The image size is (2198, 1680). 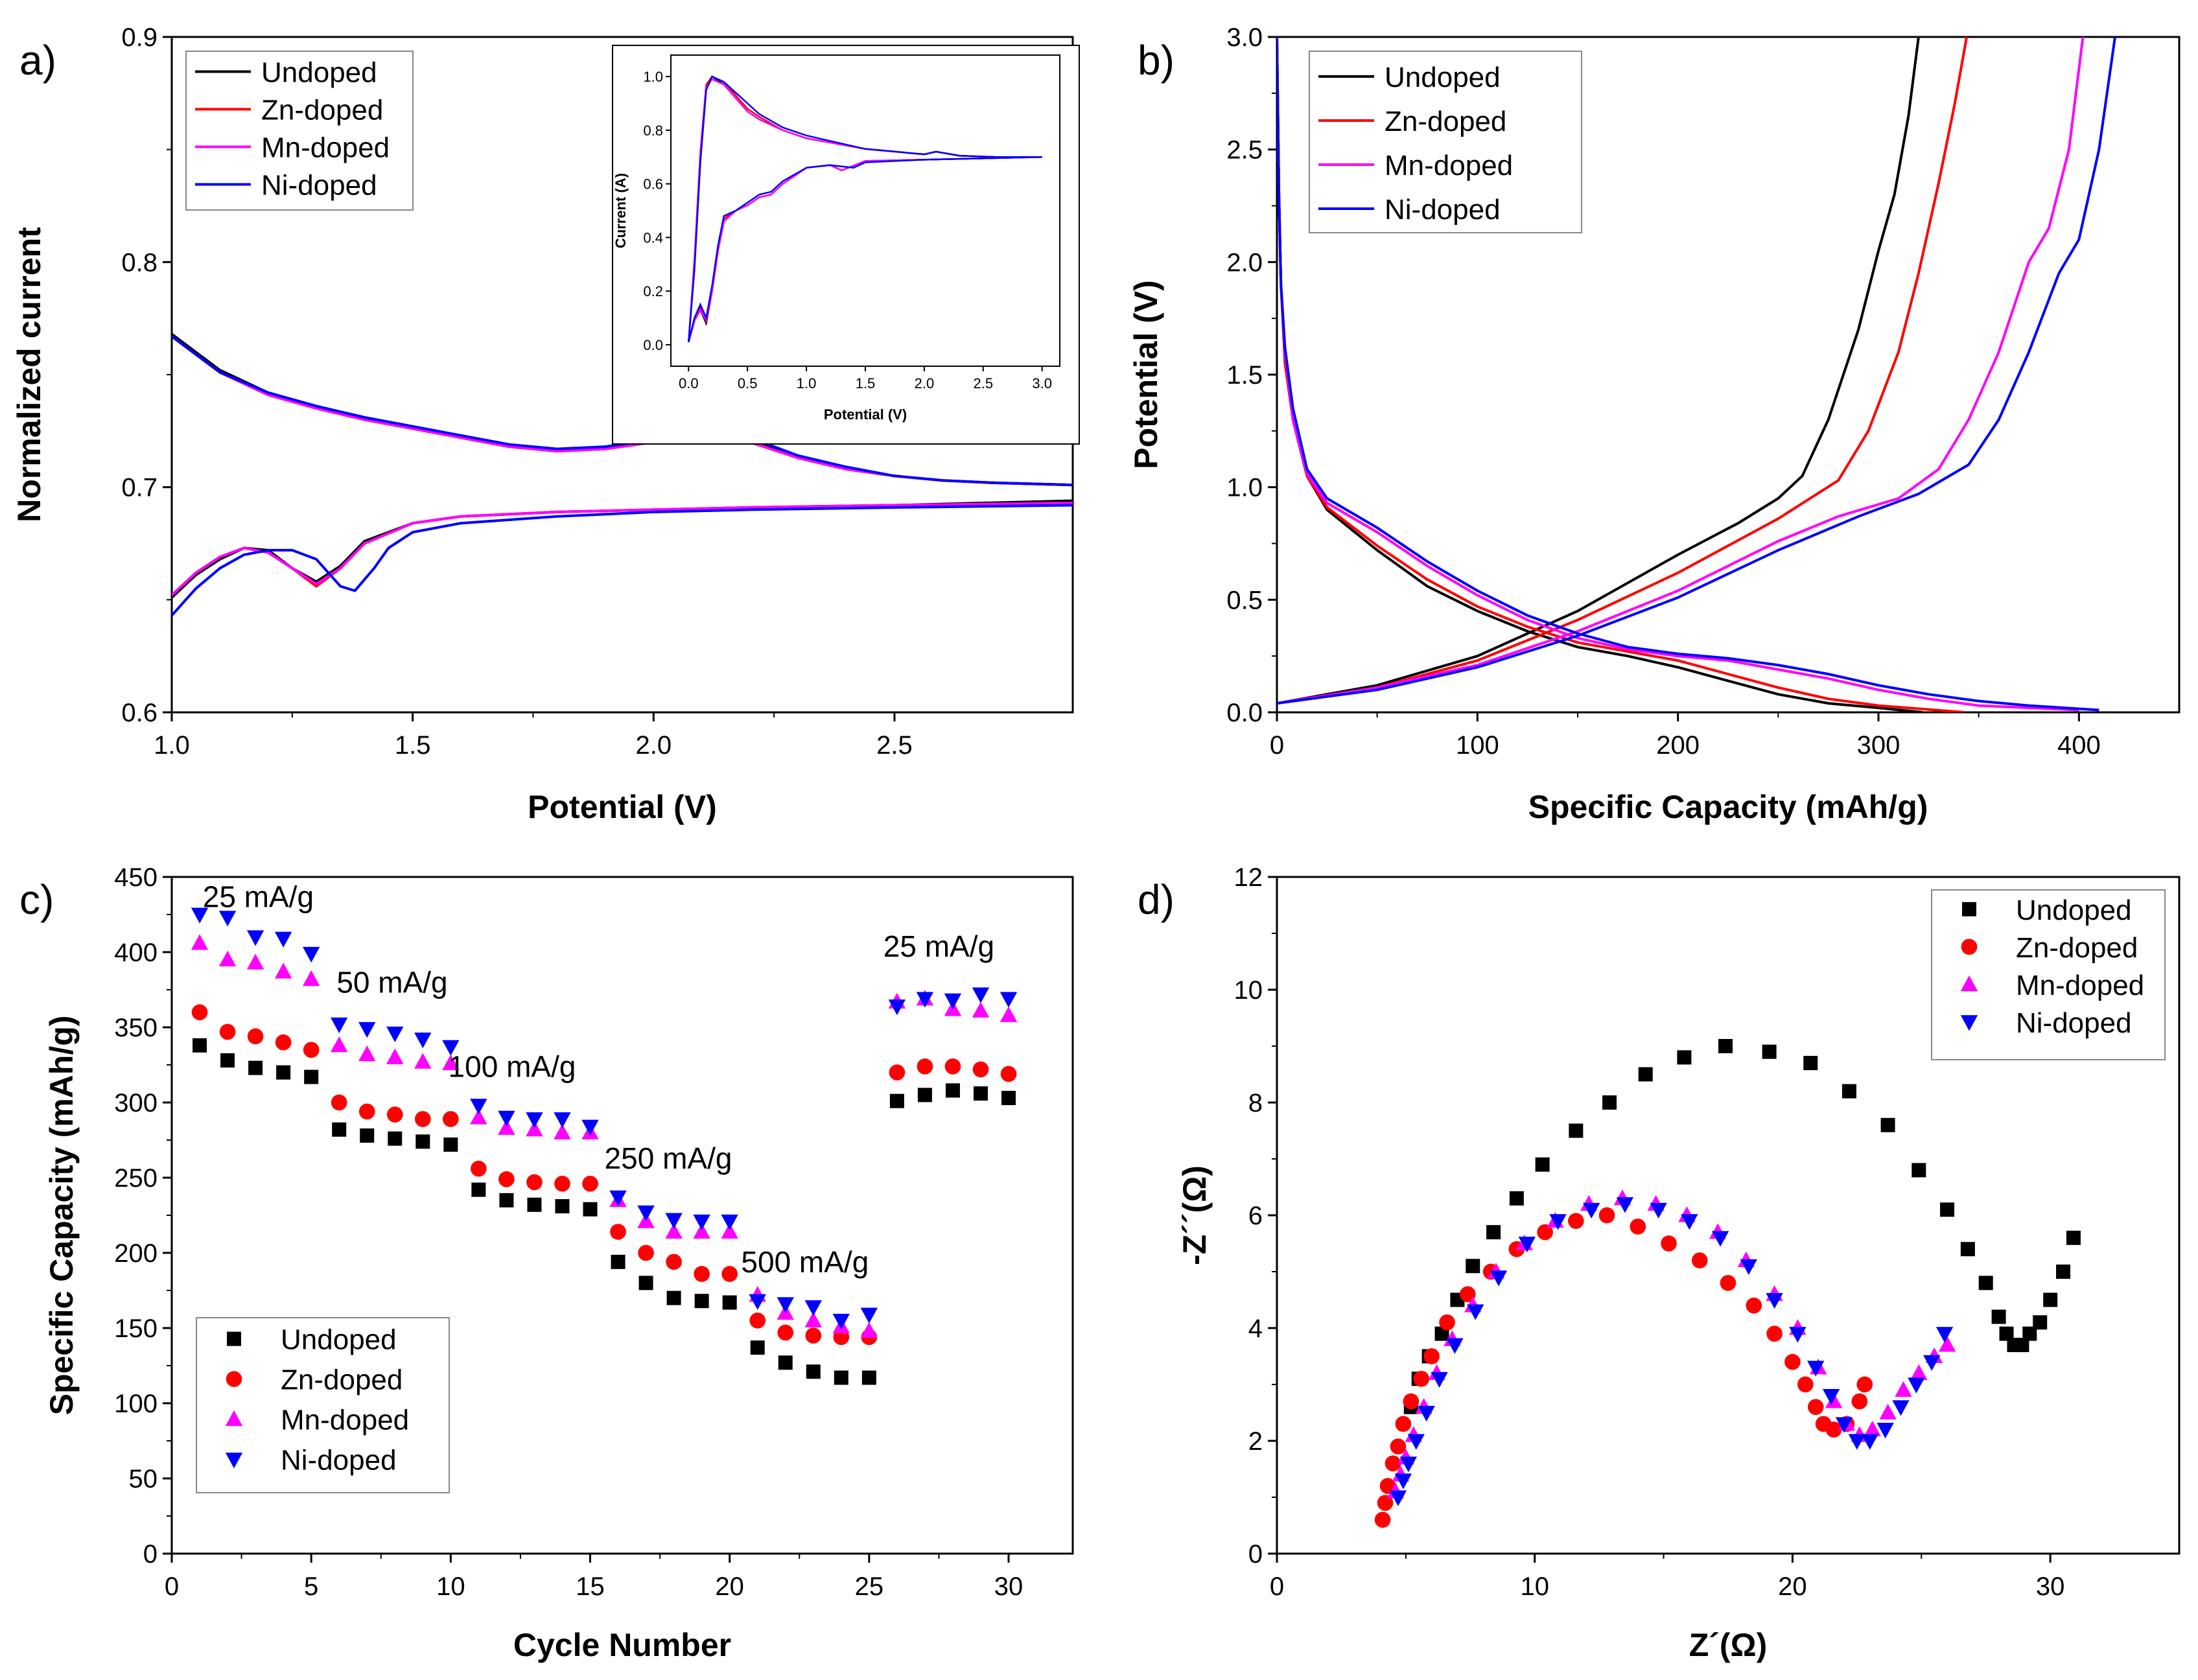 I want to click on y-tick-label: 0.9, so click(x=139, y=37).